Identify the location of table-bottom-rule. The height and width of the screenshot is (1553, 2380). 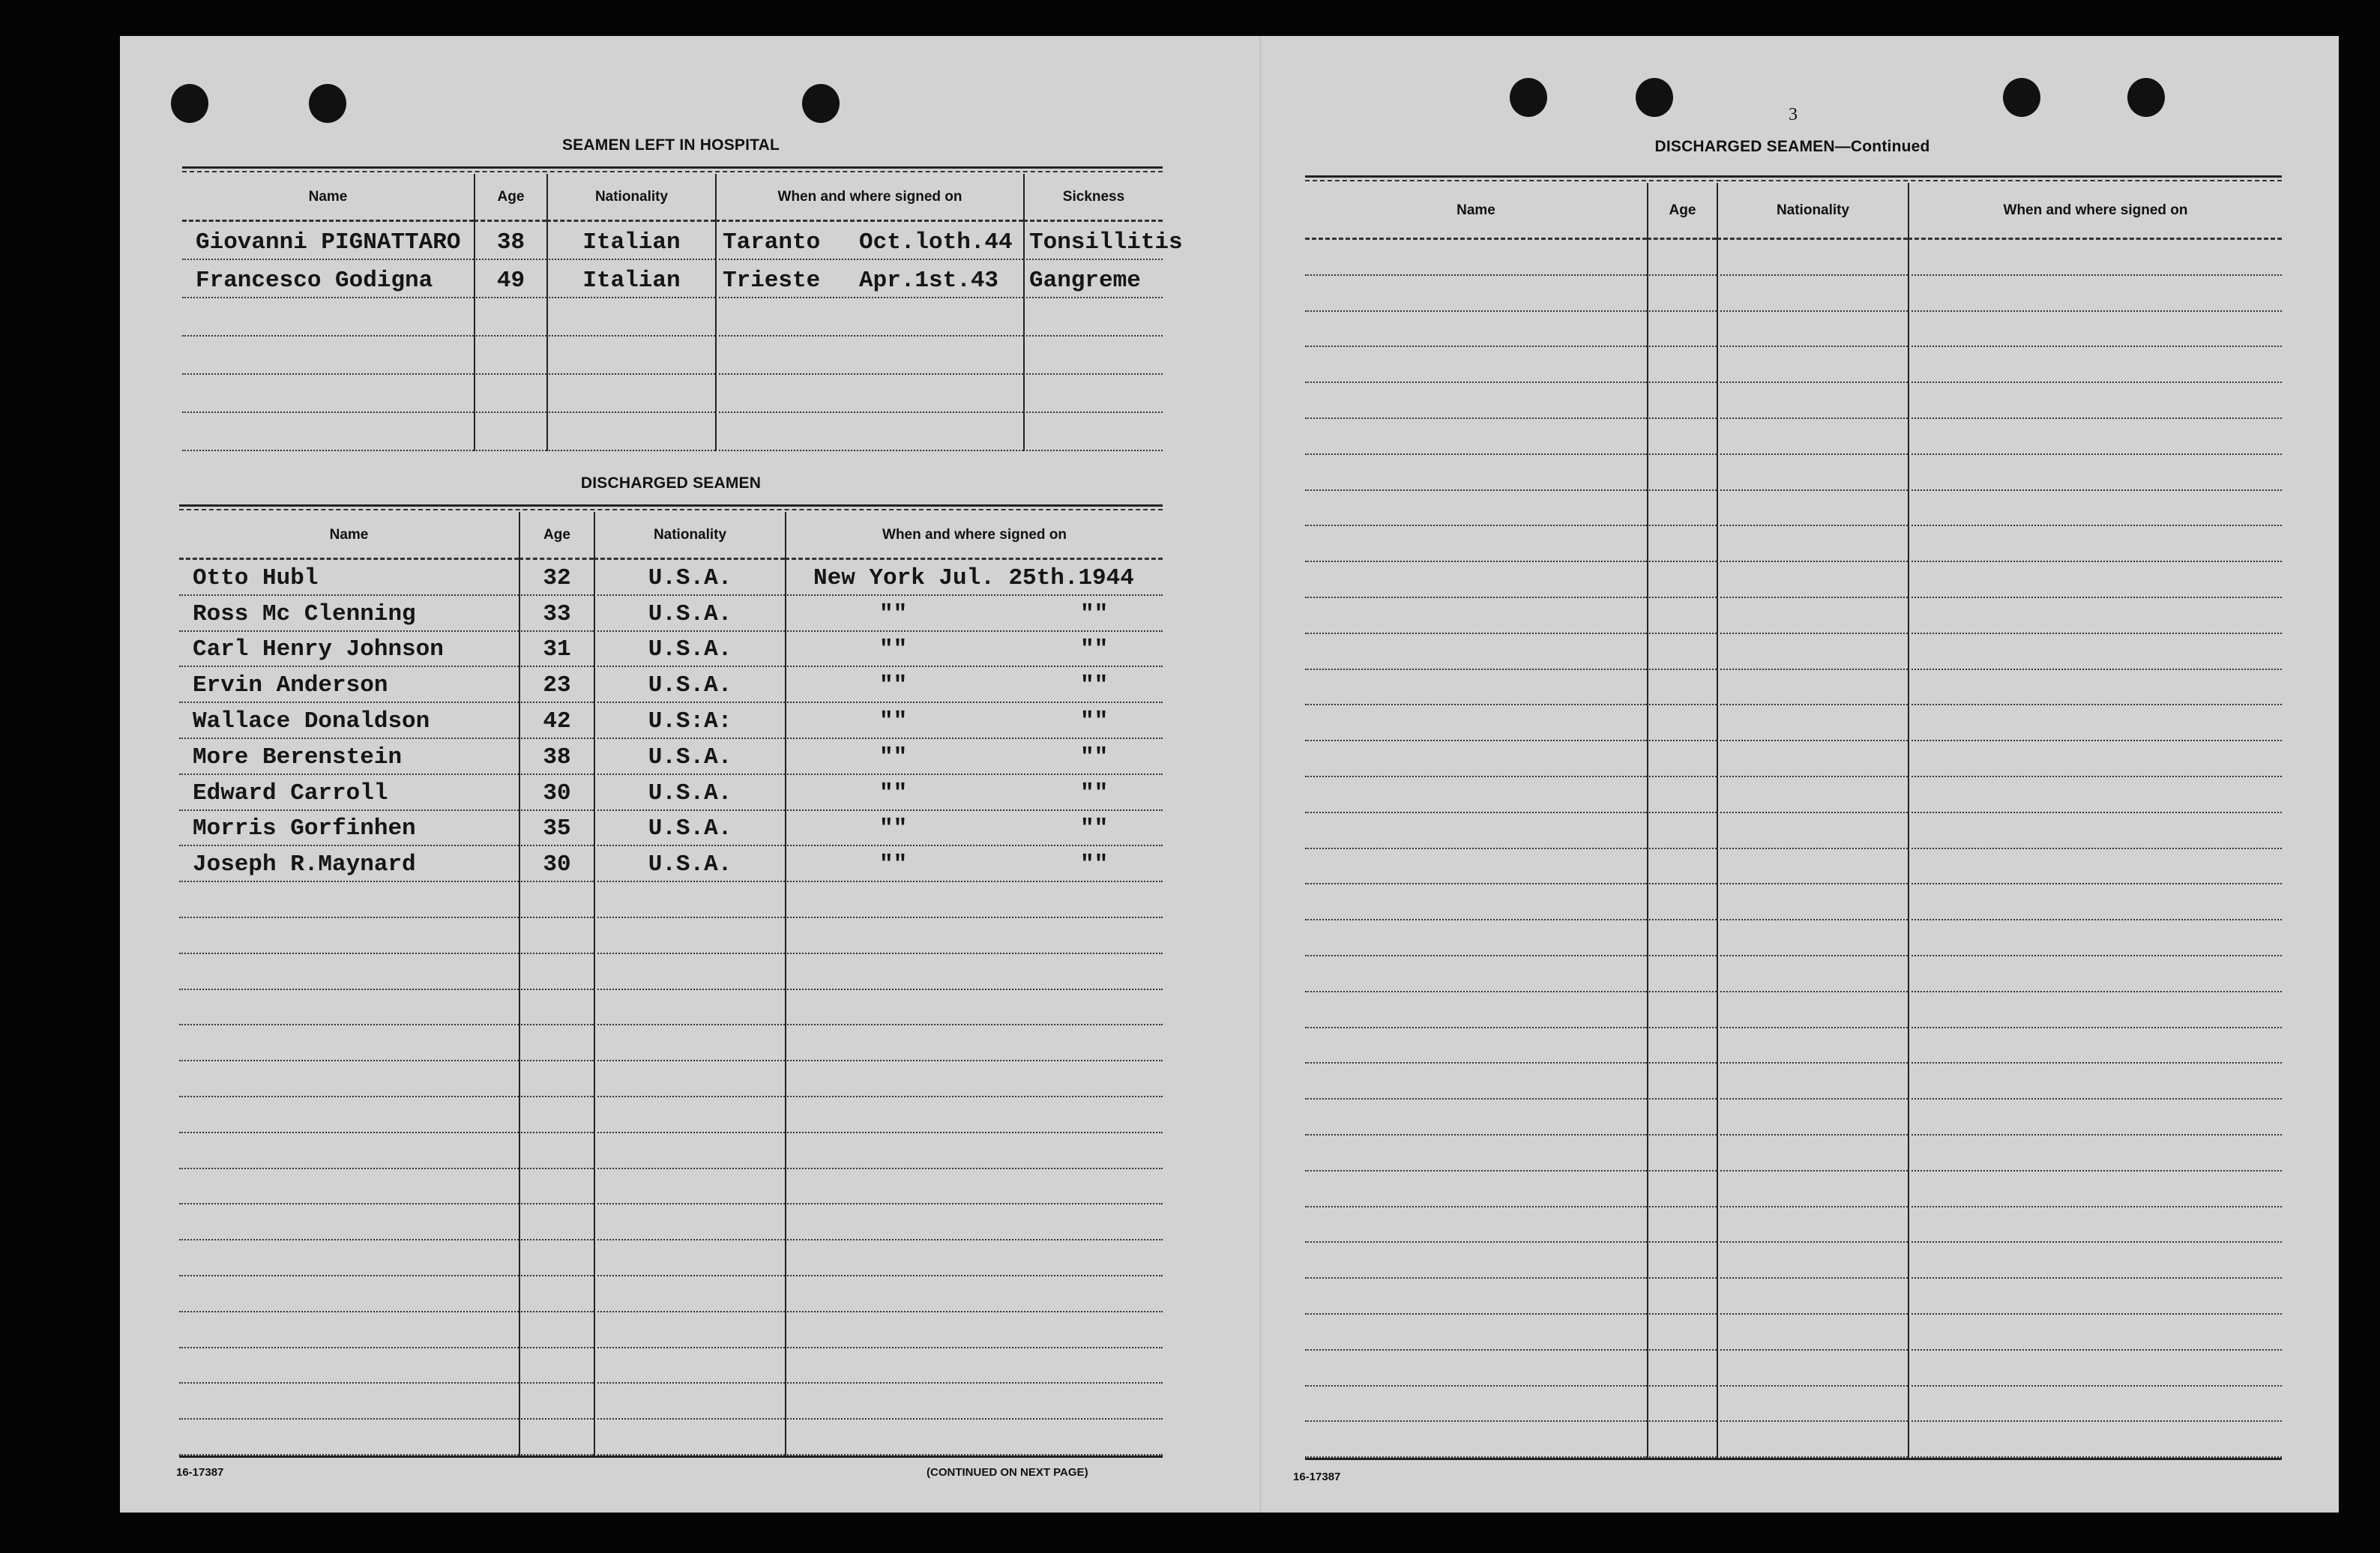
(1794, 1460).